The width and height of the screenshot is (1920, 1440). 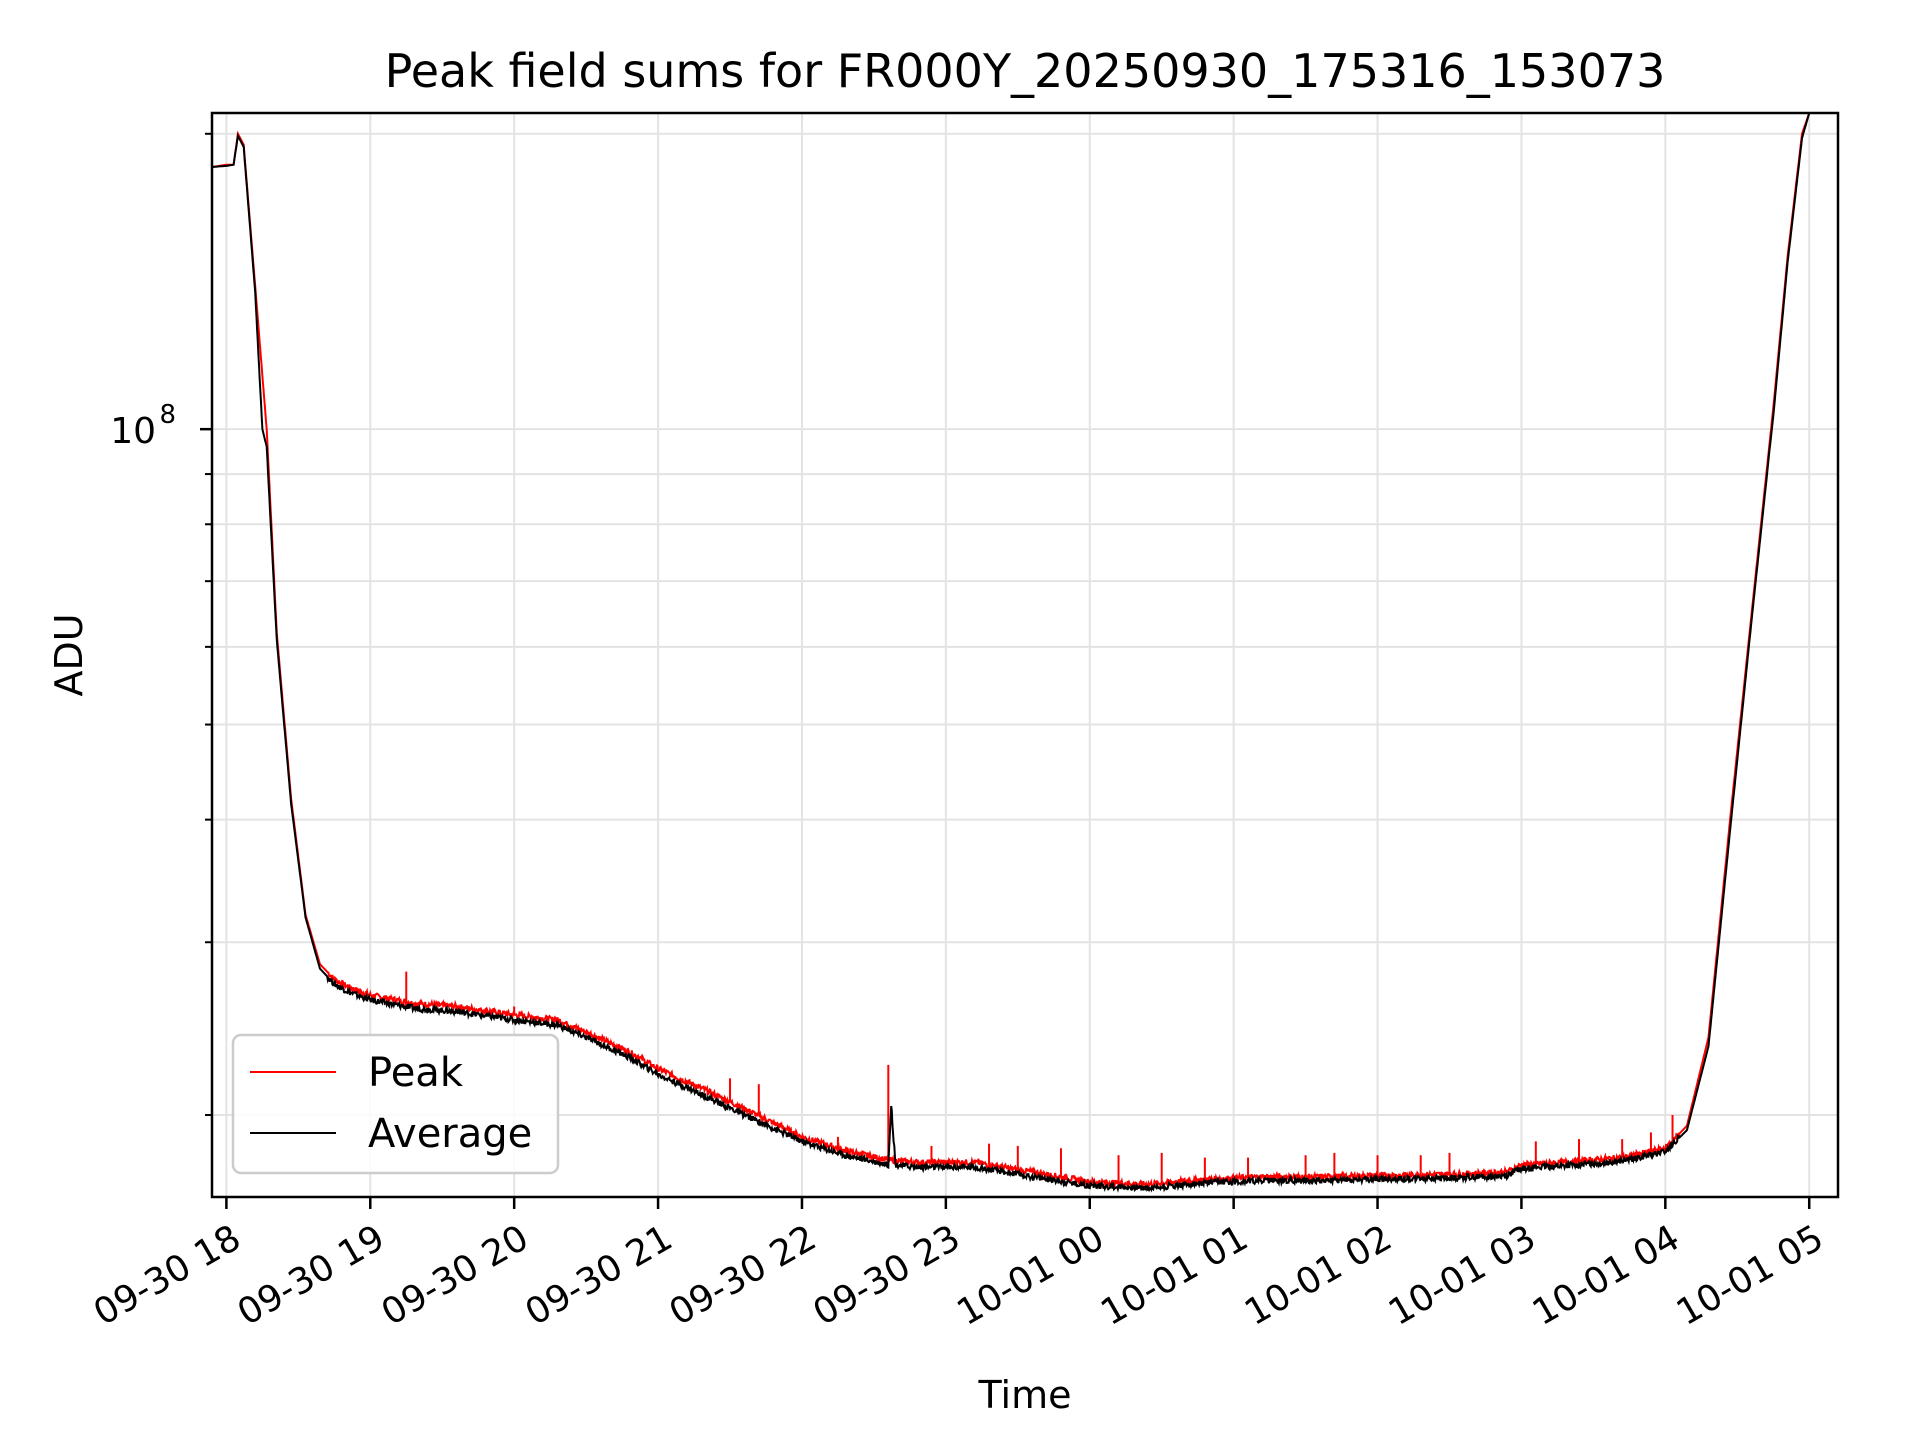 What do you see at coordinates (161, 624) in the screenshot?
I see `y-axis-ticks: 10 8` at bounding box center [161, 624].